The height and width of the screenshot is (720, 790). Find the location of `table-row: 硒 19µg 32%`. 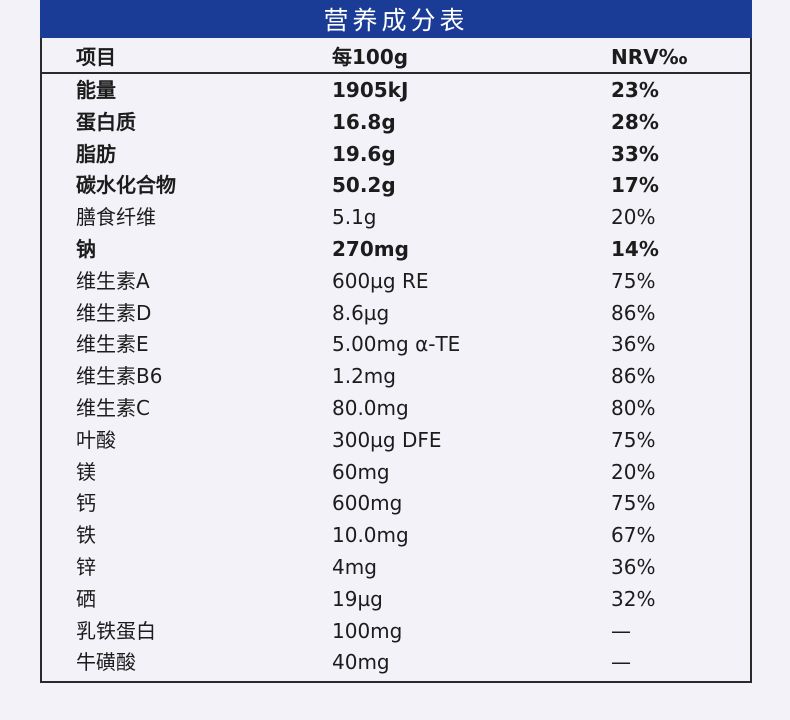

table-row: 硒 19µg 32% is located at coordinates (414, 600).